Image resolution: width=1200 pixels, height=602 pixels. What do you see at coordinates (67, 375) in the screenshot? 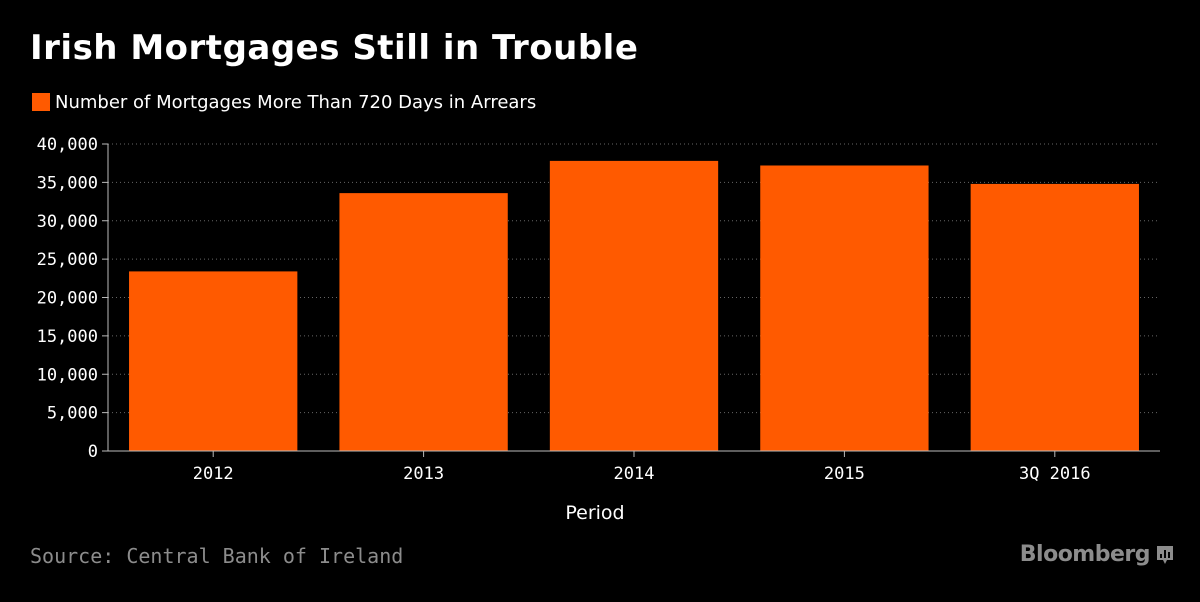
I see `y-tick-label: 10,000` at bounding box center [67, 375].